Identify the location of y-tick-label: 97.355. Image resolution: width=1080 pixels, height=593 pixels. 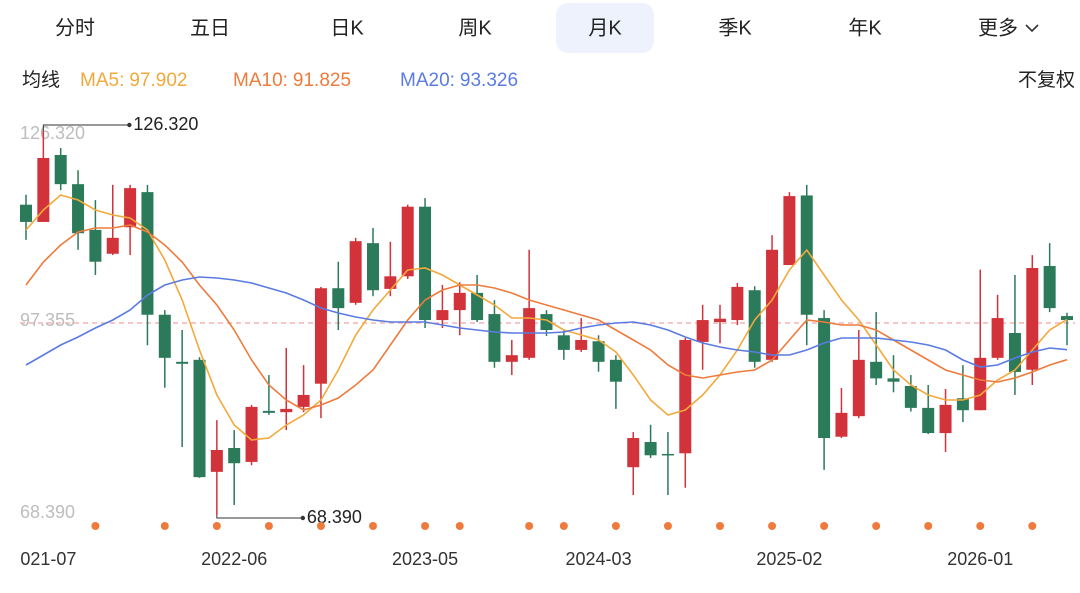
(47, 320).